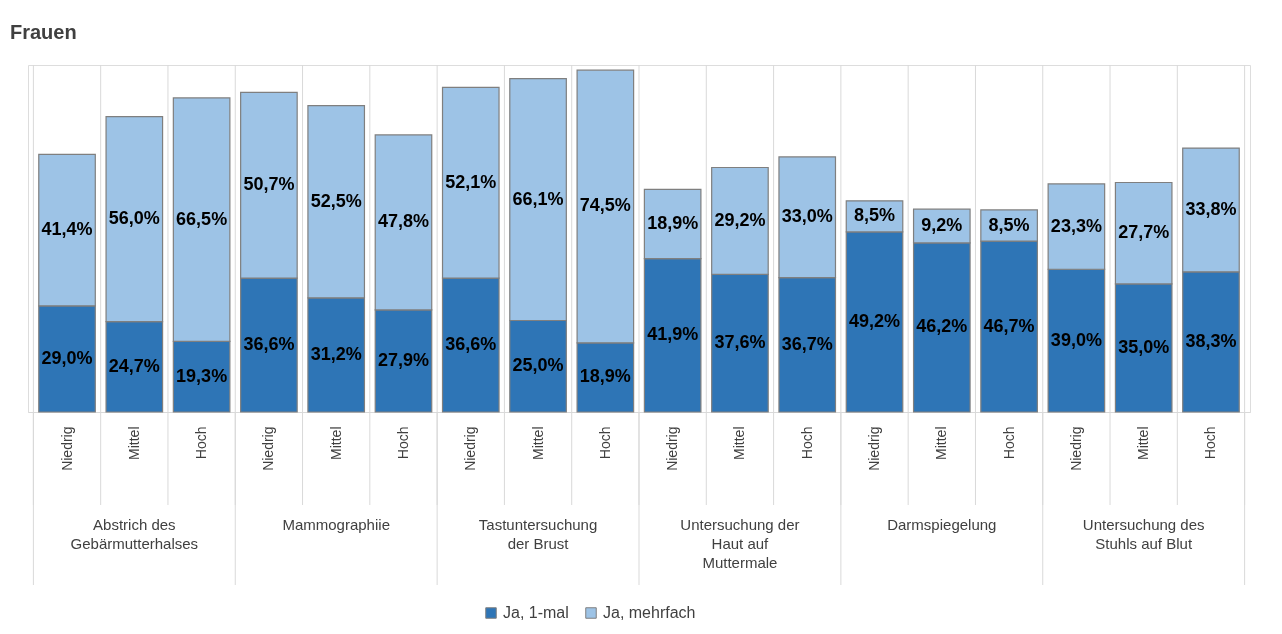 Image resolution: width=1282 pixels, height=634 pixels. What do you see at coordinates (536, 612) in the screenshot?
I see `legend-label: Ja, 1-mal` at bounding box center [536, 612].